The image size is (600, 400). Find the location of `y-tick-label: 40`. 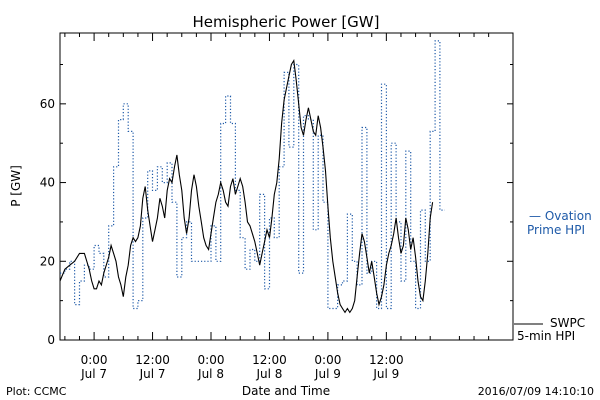

y-tick-label: 40 is located at coordinates (47, 183).